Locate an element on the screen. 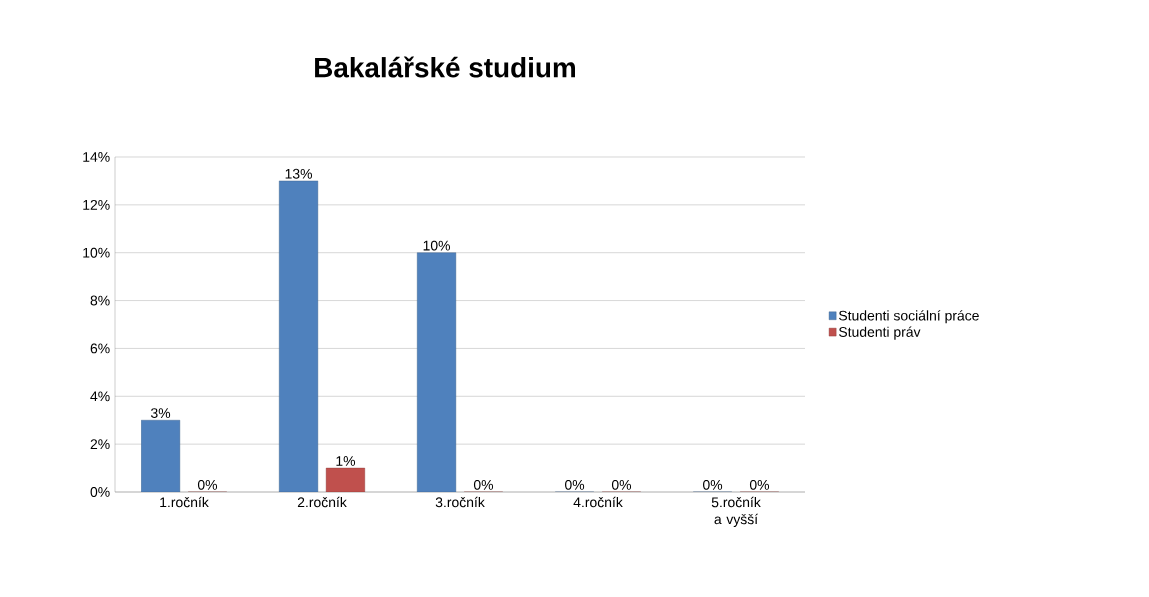  y-tick-label: 14% is located at coordinates (96, 157).